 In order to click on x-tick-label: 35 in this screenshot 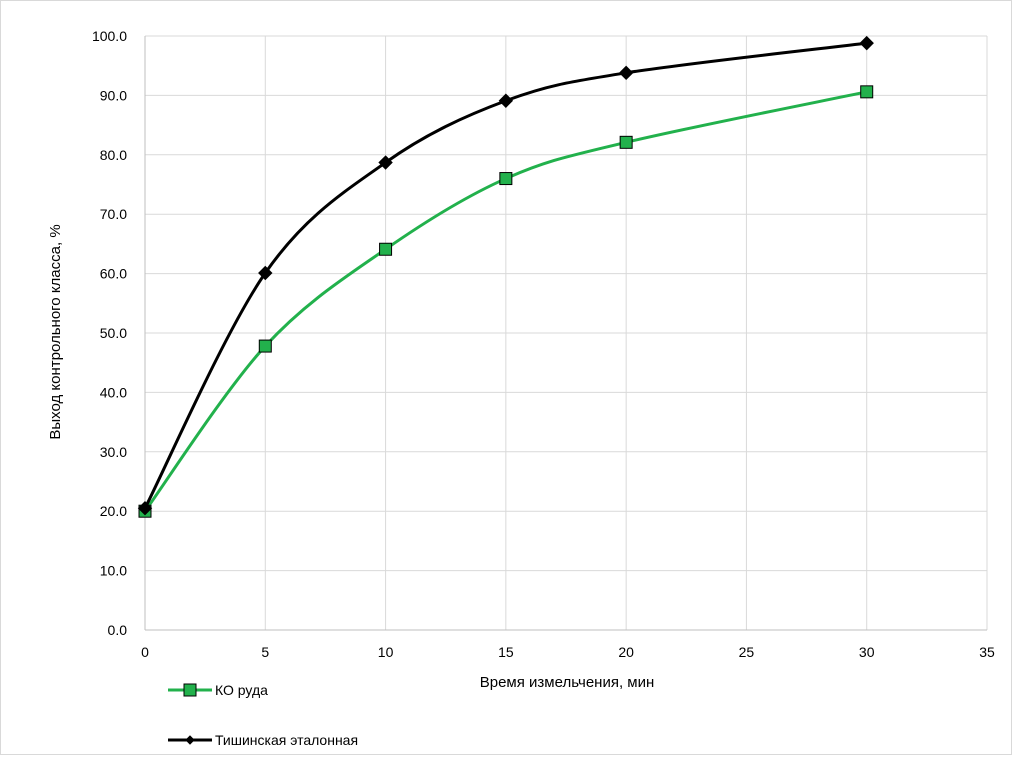, I will do `click(987, 652)`.